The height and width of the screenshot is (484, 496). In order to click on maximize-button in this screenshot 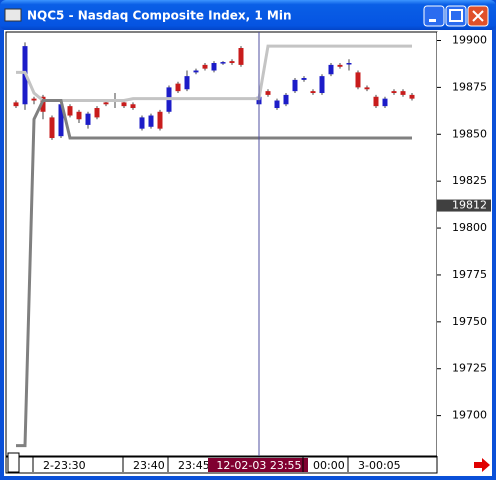, I will do `click(456, 16)`.